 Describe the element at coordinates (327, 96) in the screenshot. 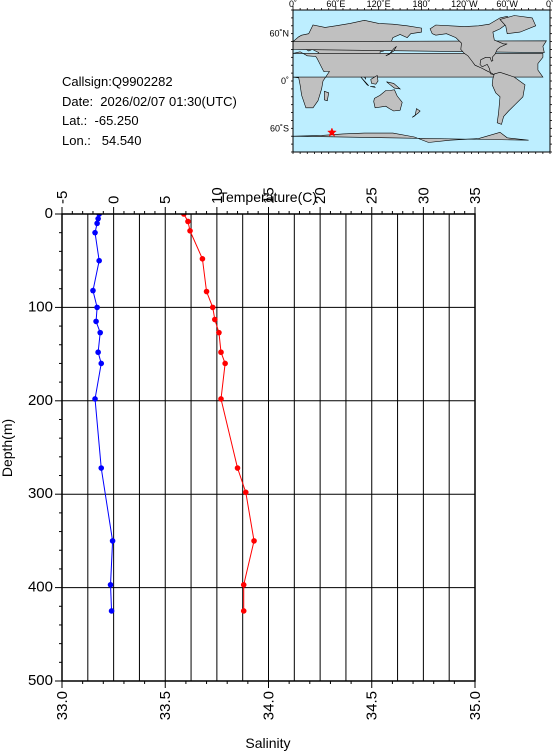

I see `land-madagascar` at that location.